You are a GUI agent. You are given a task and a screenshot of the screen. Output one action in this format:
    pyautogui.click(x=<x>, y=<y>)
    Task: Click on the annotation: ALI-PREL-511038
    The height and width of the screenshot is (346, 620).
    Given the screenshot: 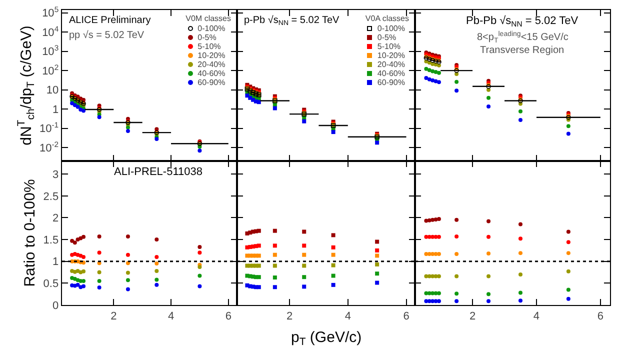 What is the action you would take?
    pyautogui.click(x=158, y=172)
    